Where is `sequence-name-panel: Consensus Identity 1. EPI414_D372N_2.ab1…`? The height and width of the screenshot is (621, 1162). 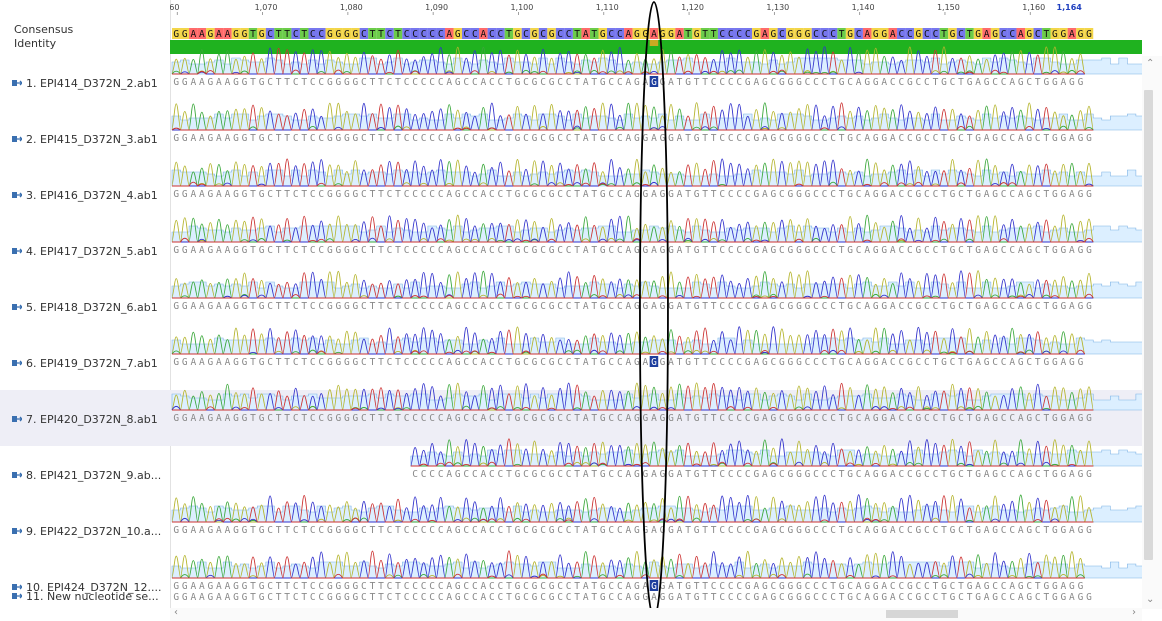
sequence-name-panel: Consensus Identity 1. EPI414_D372N_2.ab1… is located at coordinates (85, 310).